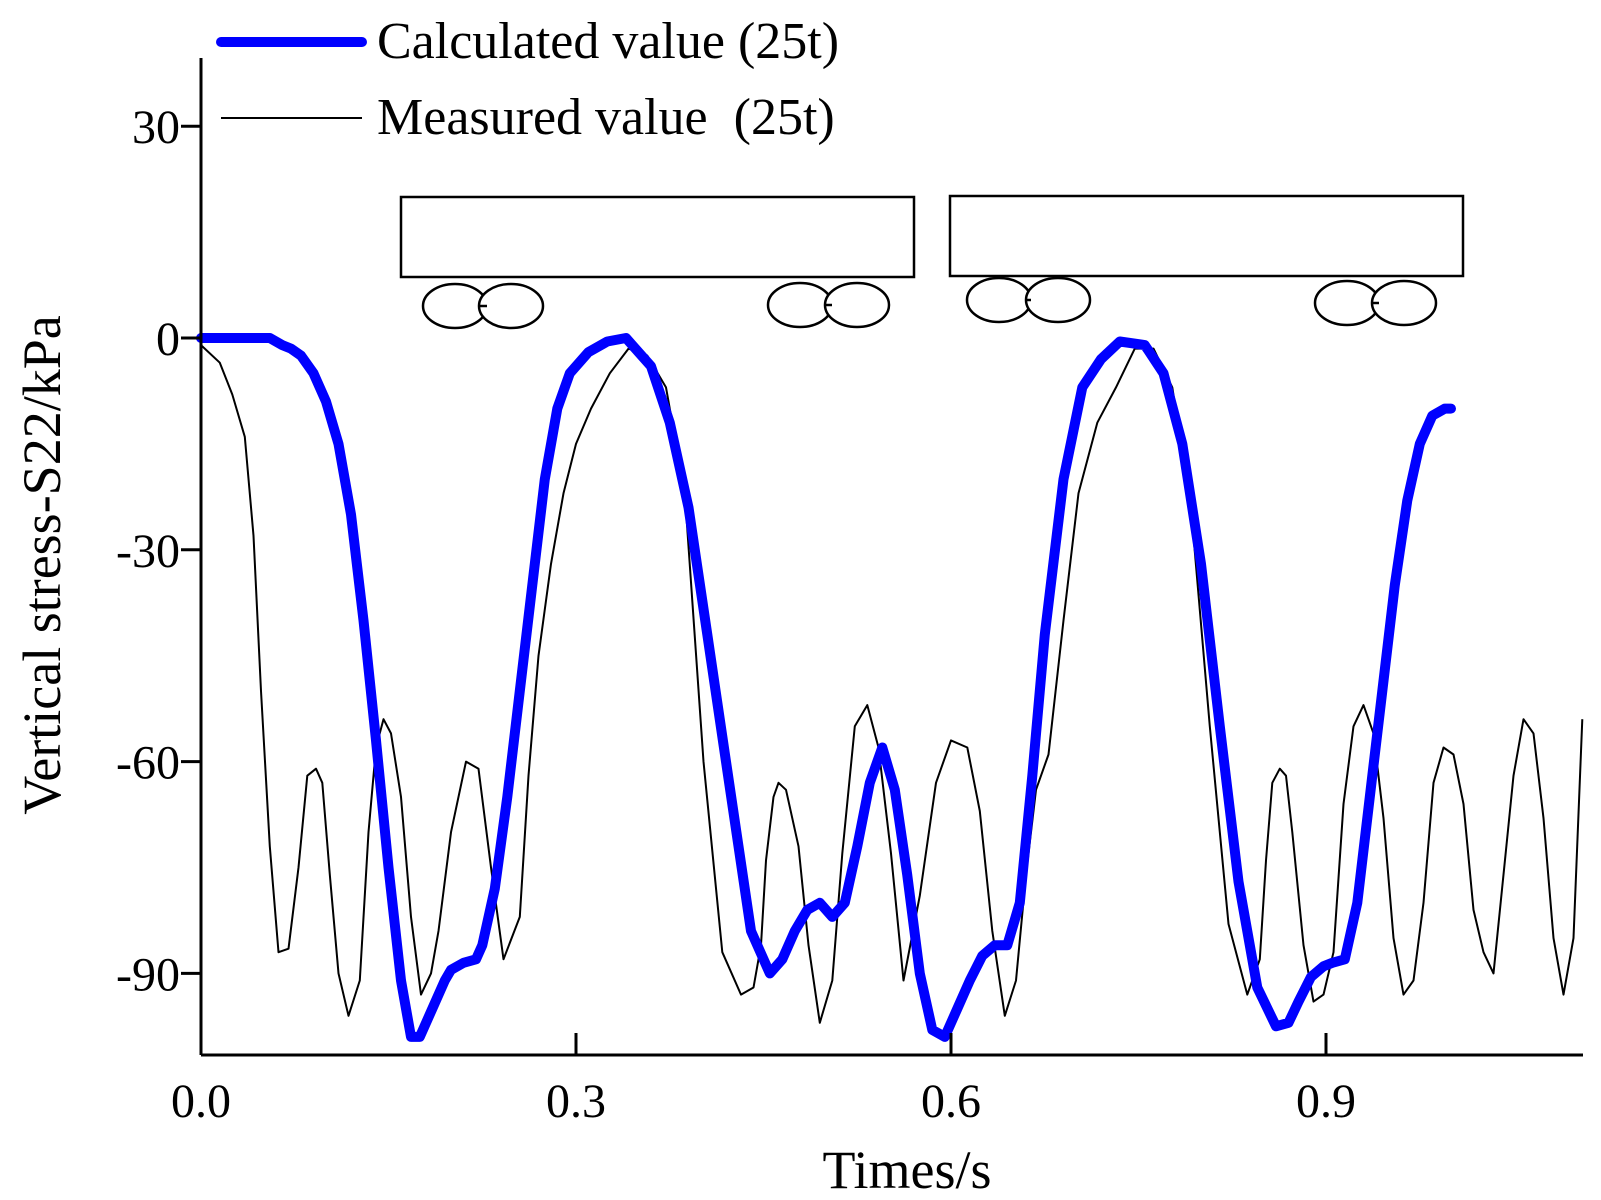 Image resolution: width=1601 pixels, height=1200 pixels. I want to click on wagon-1-body, so click(657, 237).